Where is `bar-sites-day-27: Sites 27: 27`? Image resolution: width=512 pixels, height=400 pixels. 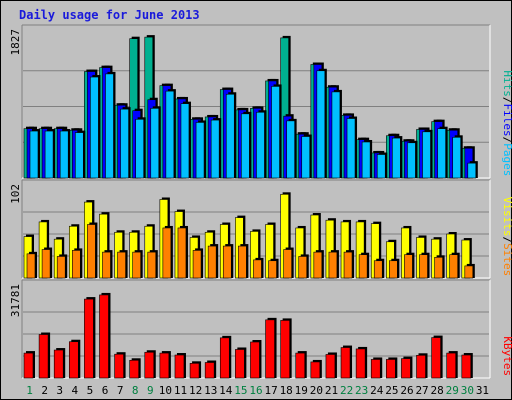
bar-sites-day-27: Sites 27: 27 is located at coordinates (424, 265).